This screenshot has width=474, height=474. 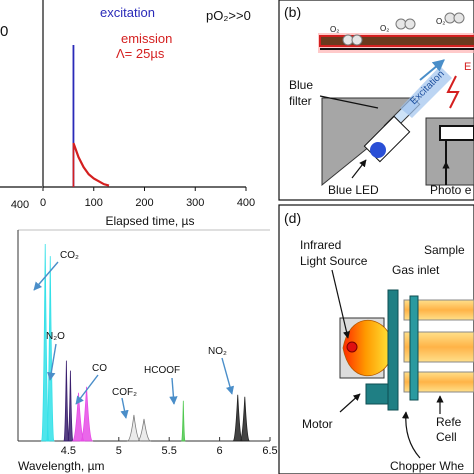 What do you see at coordinates (124, 408) in the screenshot?
I see `arrow-cof2` at bounding box center [124, 408].